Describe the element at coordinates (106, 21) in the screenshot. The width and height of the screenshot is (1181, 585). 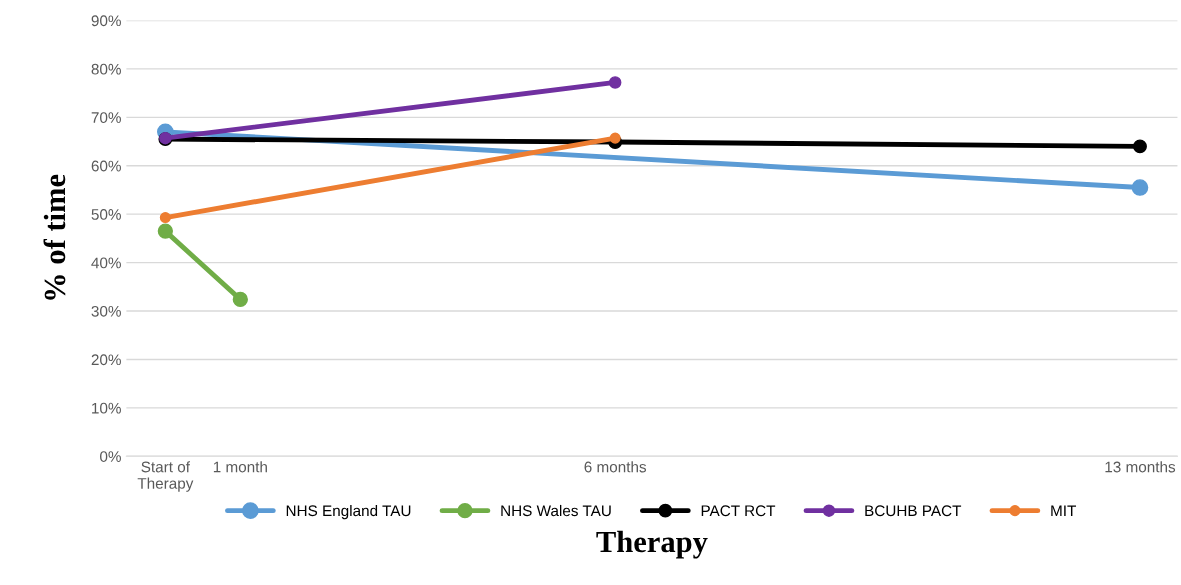
I see `y-tick-label: 90%` at that location.